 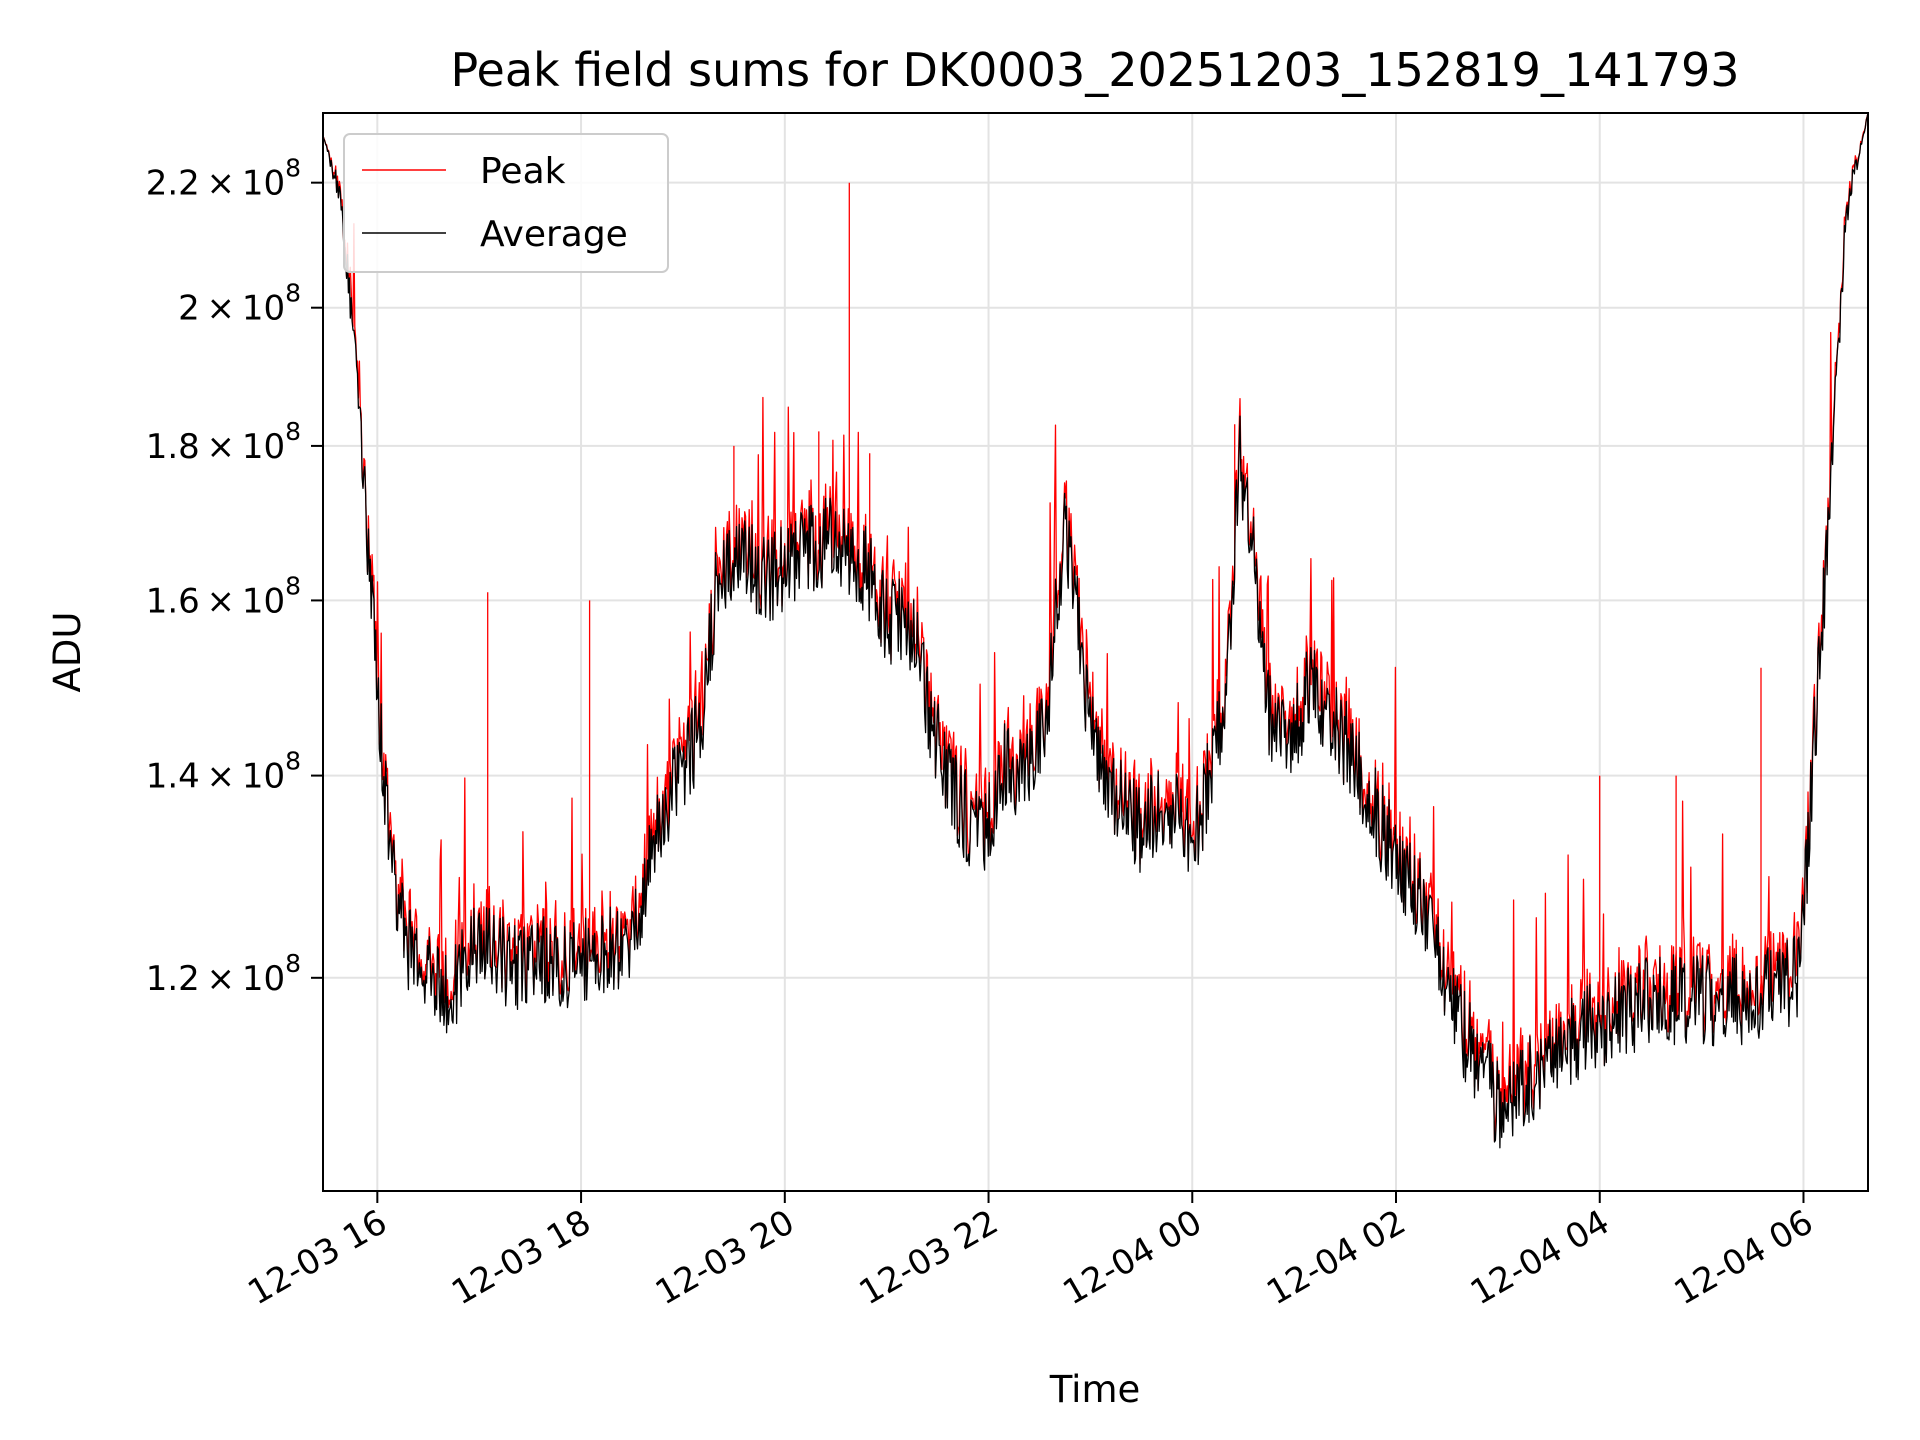 What do you see at coordinates (223, 442) in the screenshot?
I see `y-tick-label: 1.8 × 10⁸` at bounding box center [223, 442].